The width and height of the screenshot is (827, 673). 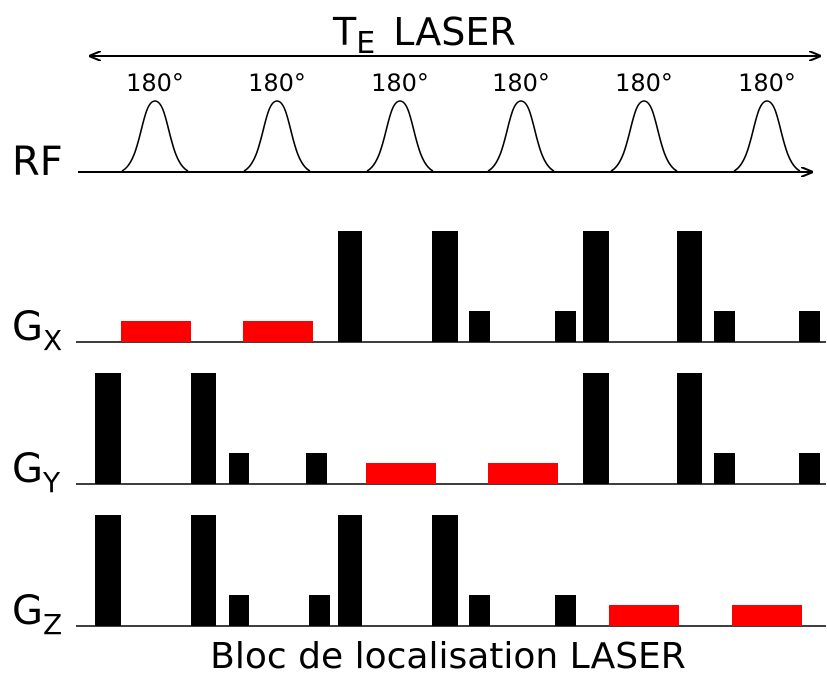 I want to click on gradient-label: GY, so click(x=36, y=472).